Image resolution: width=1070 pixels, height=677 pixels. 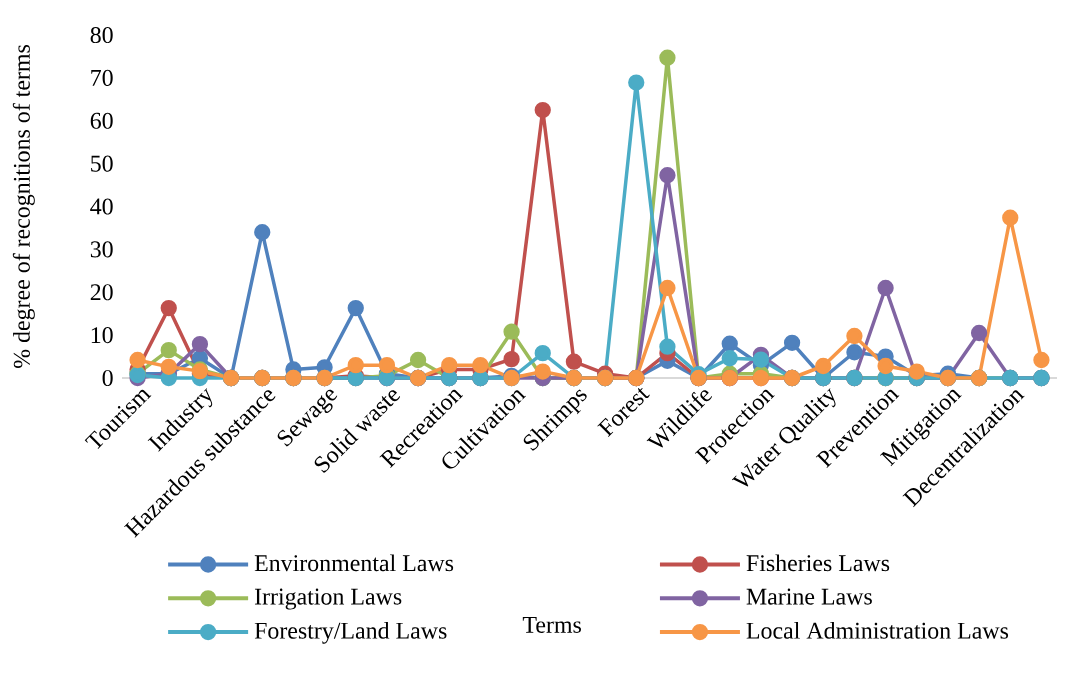 What do you see at coordinates (102, 163) in the screenshot?
I see `y-tick-label: 50` at bounding box center [102, 163].